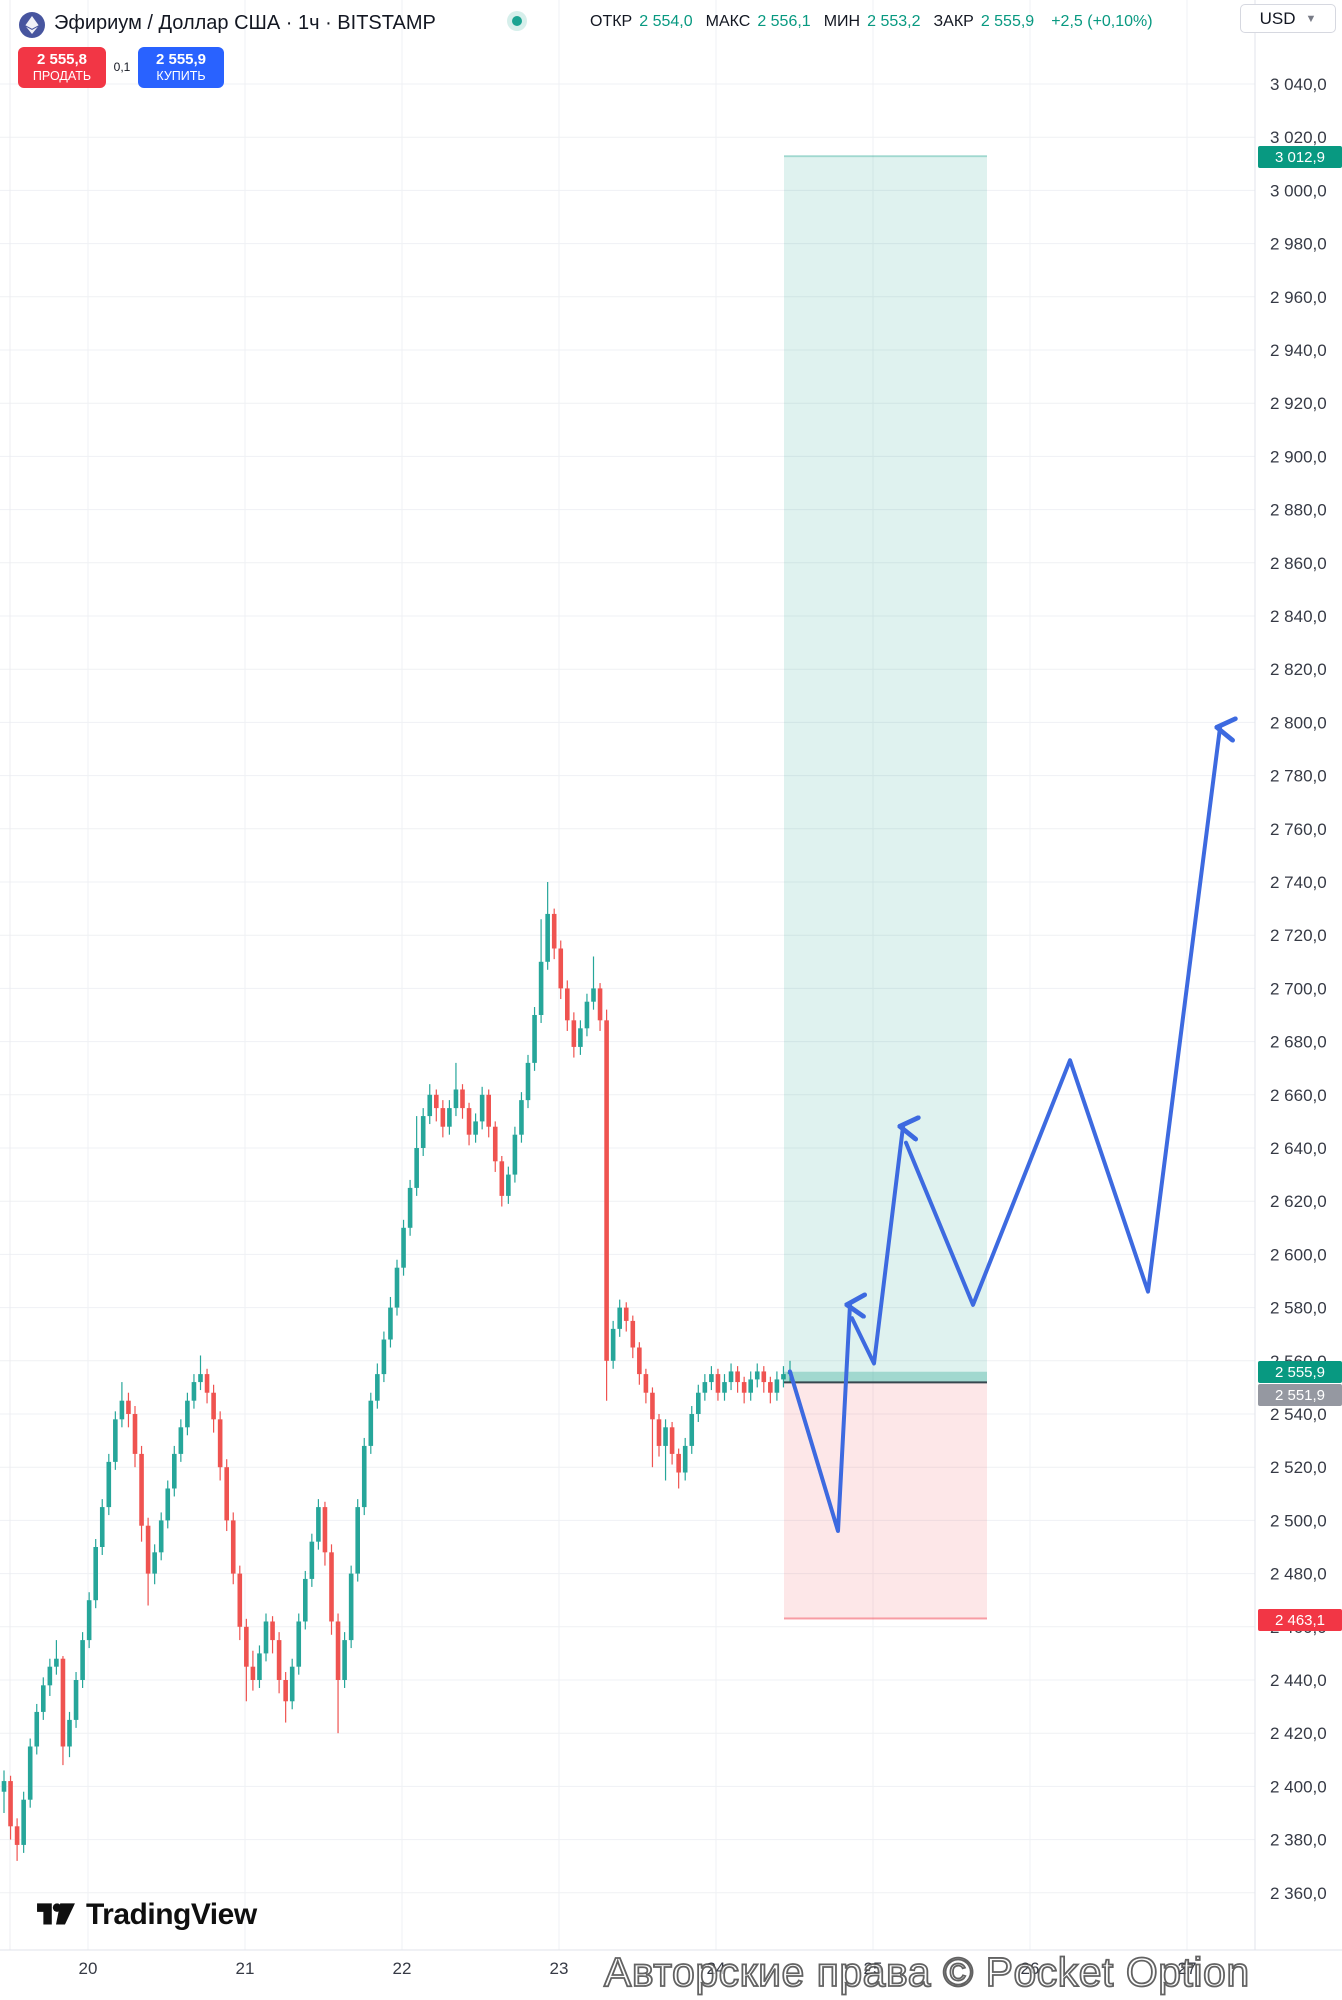 The width and height of the screenshot is (1342, 2000). What do you see at coordinates (122, 67) in the screenshot?
I see `spread-value: 0,1` at bounding box center [122, 67].